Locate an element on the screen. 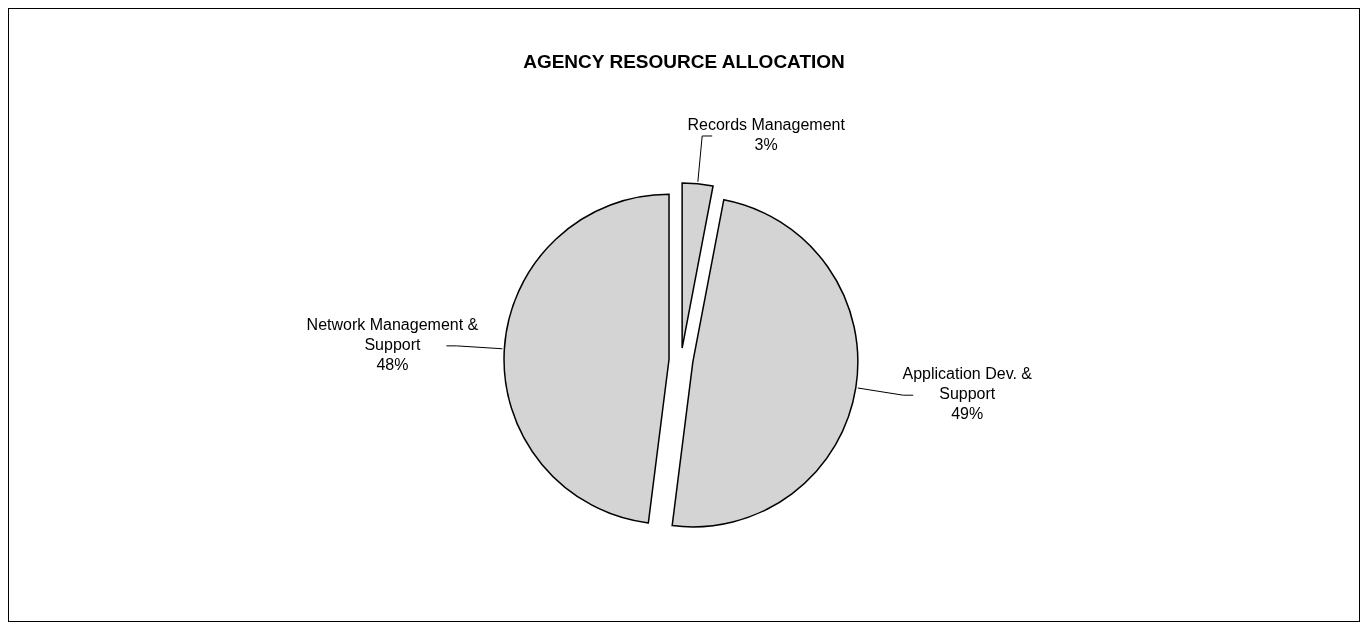  slice-label: Application Dev. & Support is located at coordinates (967, 384).